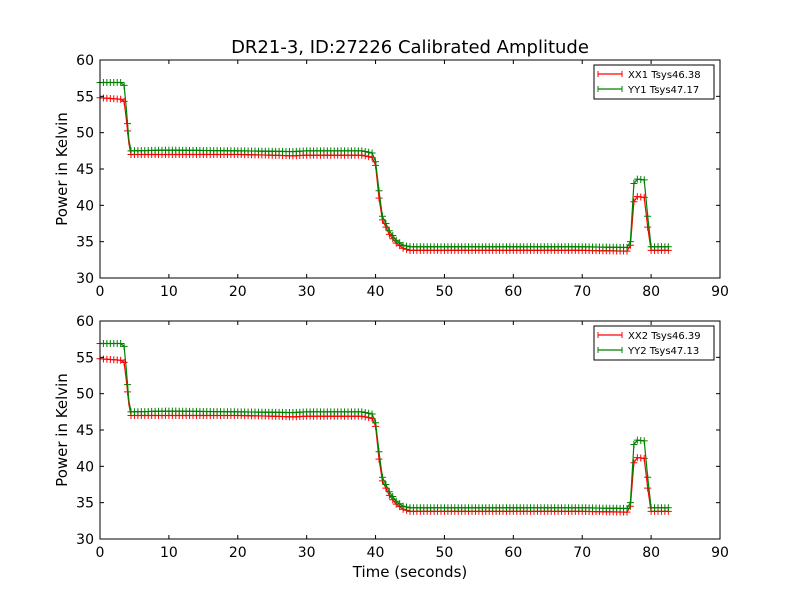 The width and height of the screenshot is (800, 600). What do you see at coordinates (664, 336) in the screenshot?
I see `legend-label: XX2 Tsys46.39` at bounding box center [664, 336].